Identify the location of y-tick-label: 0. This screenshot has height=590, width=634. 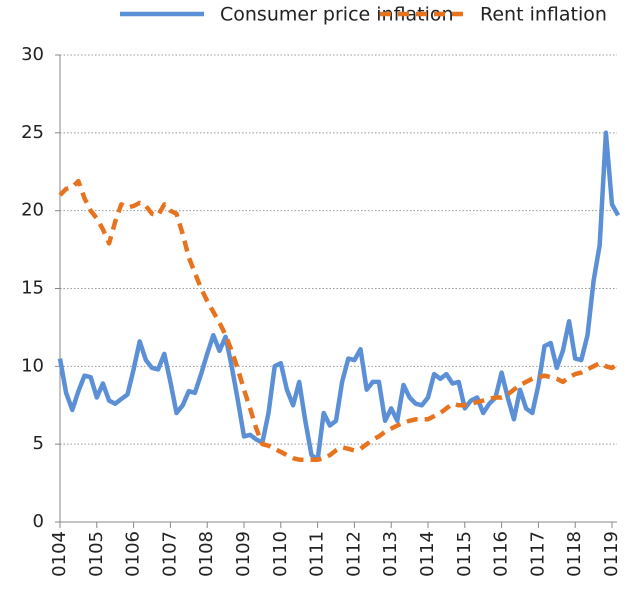
(38, 521).